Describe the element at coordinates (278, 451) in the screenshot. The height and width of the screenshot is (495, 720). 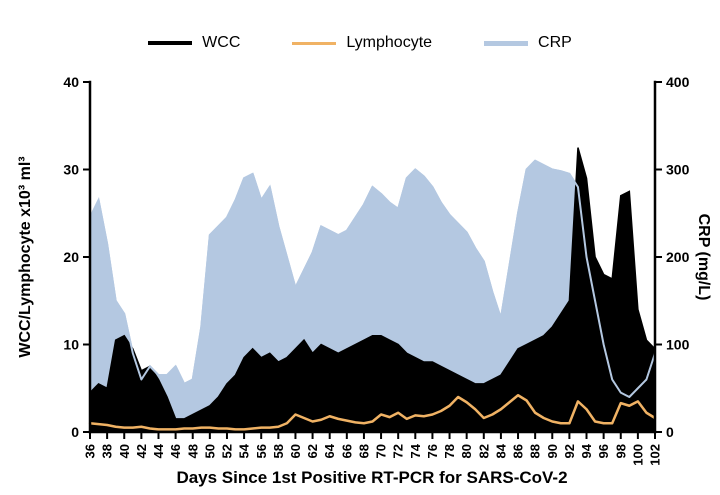
I see `x-tick-label: 58` at that location.